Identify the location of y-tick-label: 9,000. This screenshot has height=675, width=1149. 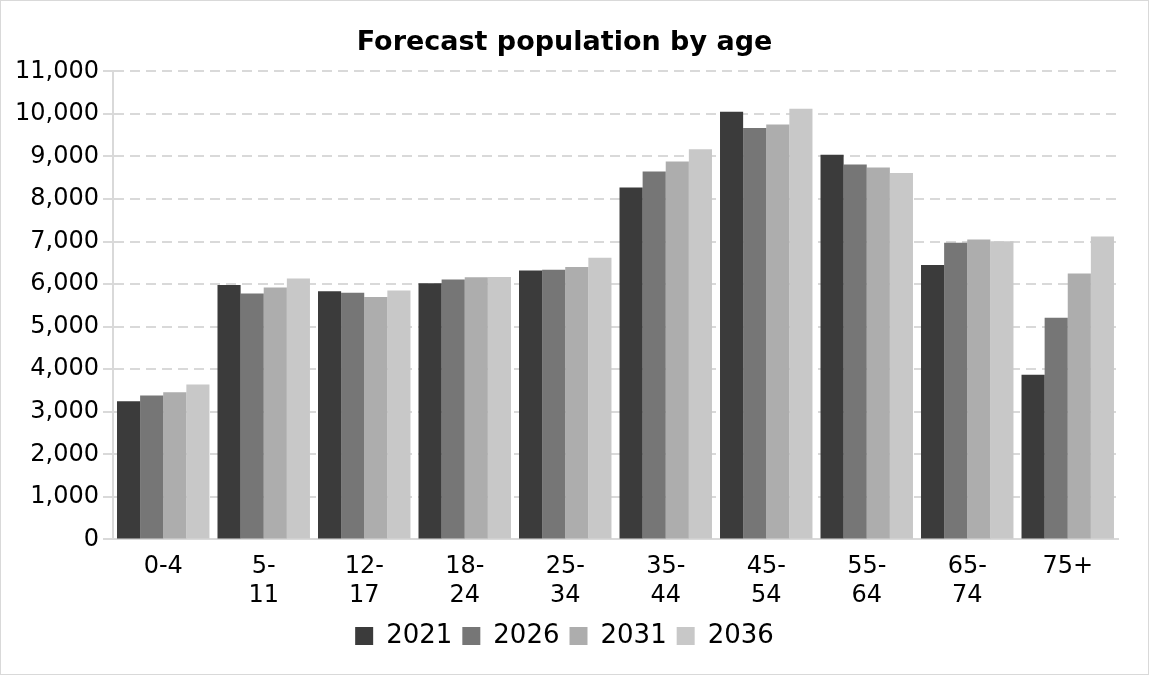
(64, 154).